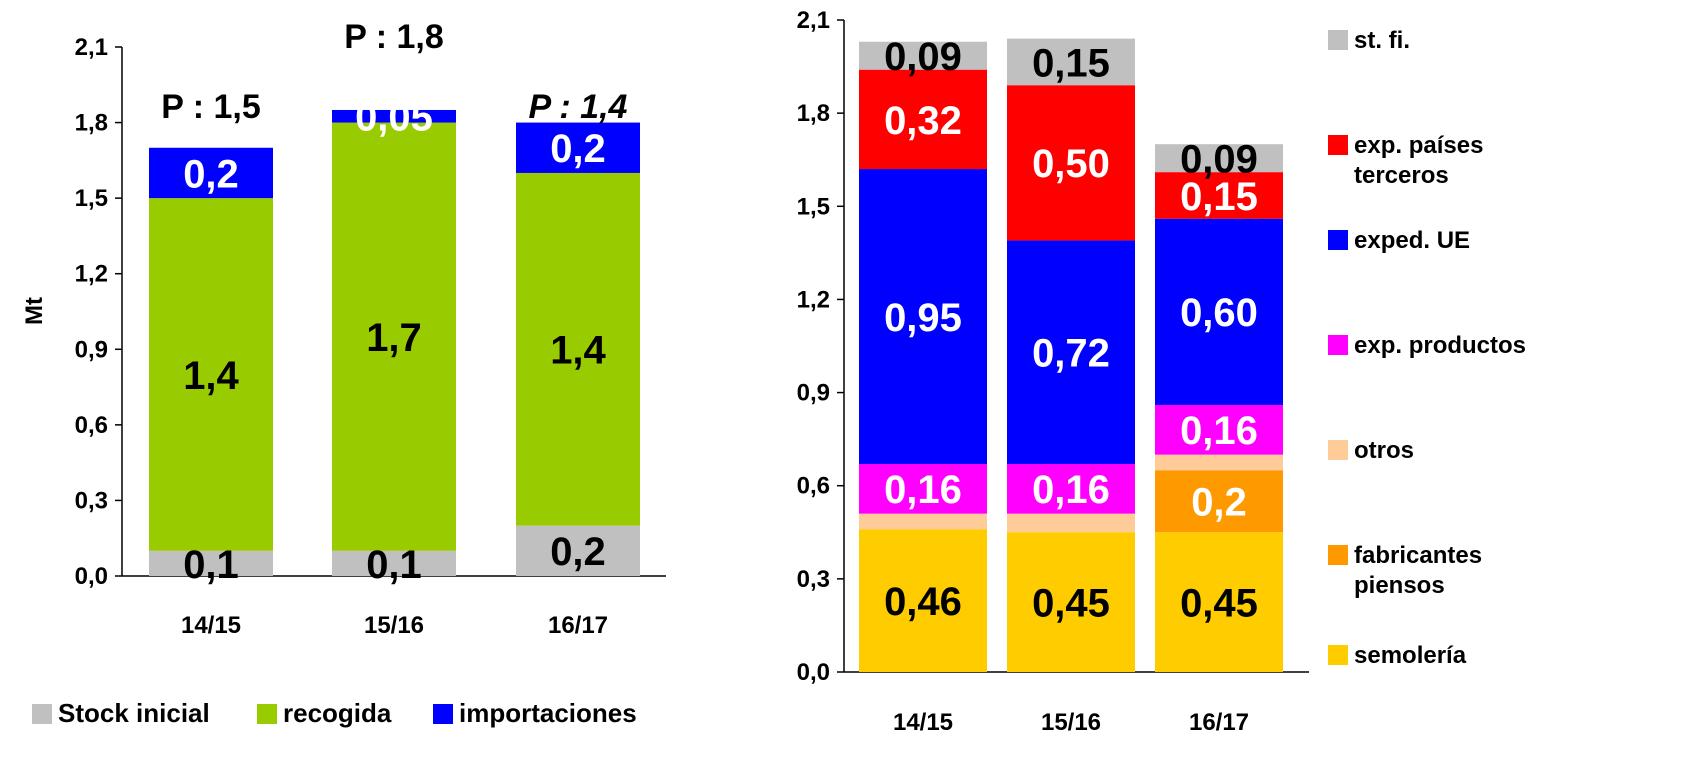 This screenshot has width=1686, height=784. I want to click on legend-entry: exp. países terceros, so click(1418, 160).